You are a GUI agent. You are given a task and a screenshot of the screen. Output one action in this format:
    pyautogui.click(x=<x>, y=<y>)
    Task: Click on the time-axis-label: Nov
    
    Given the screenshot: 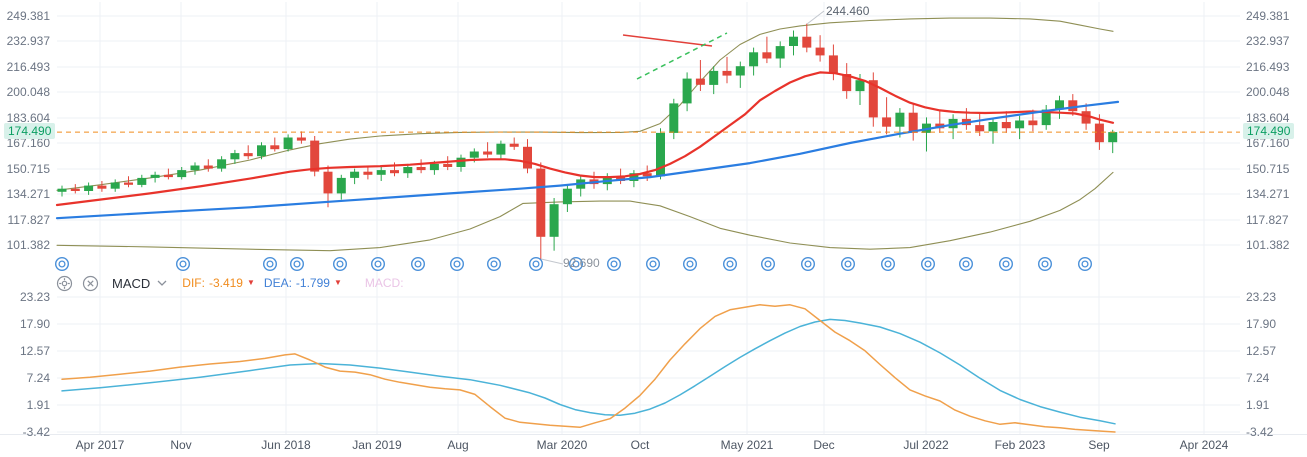 What is the action you would take?
    pyautogui.click(x=181, y=445)
    